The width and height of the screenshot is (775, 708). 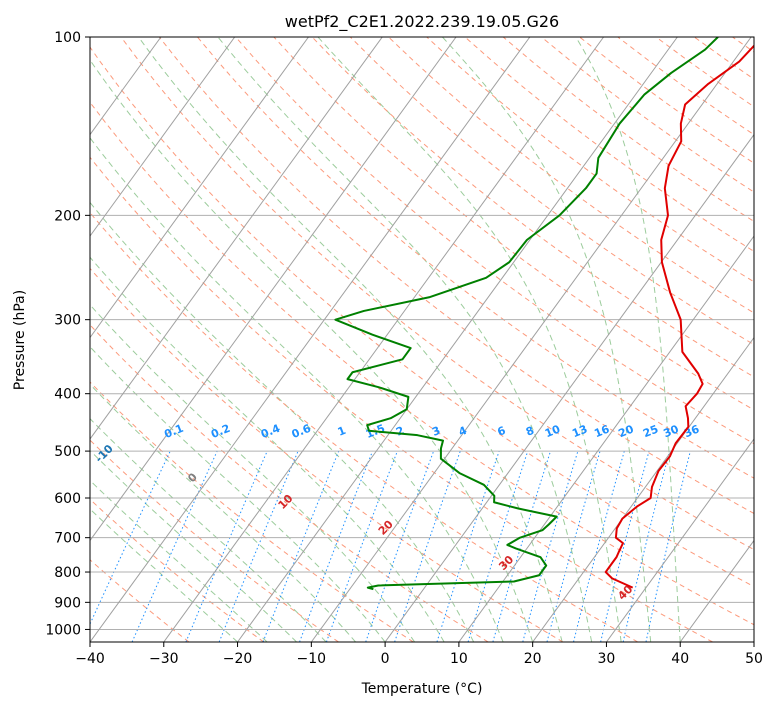 I want to click on x-tick-label: 40, so click(x=680, y=659).